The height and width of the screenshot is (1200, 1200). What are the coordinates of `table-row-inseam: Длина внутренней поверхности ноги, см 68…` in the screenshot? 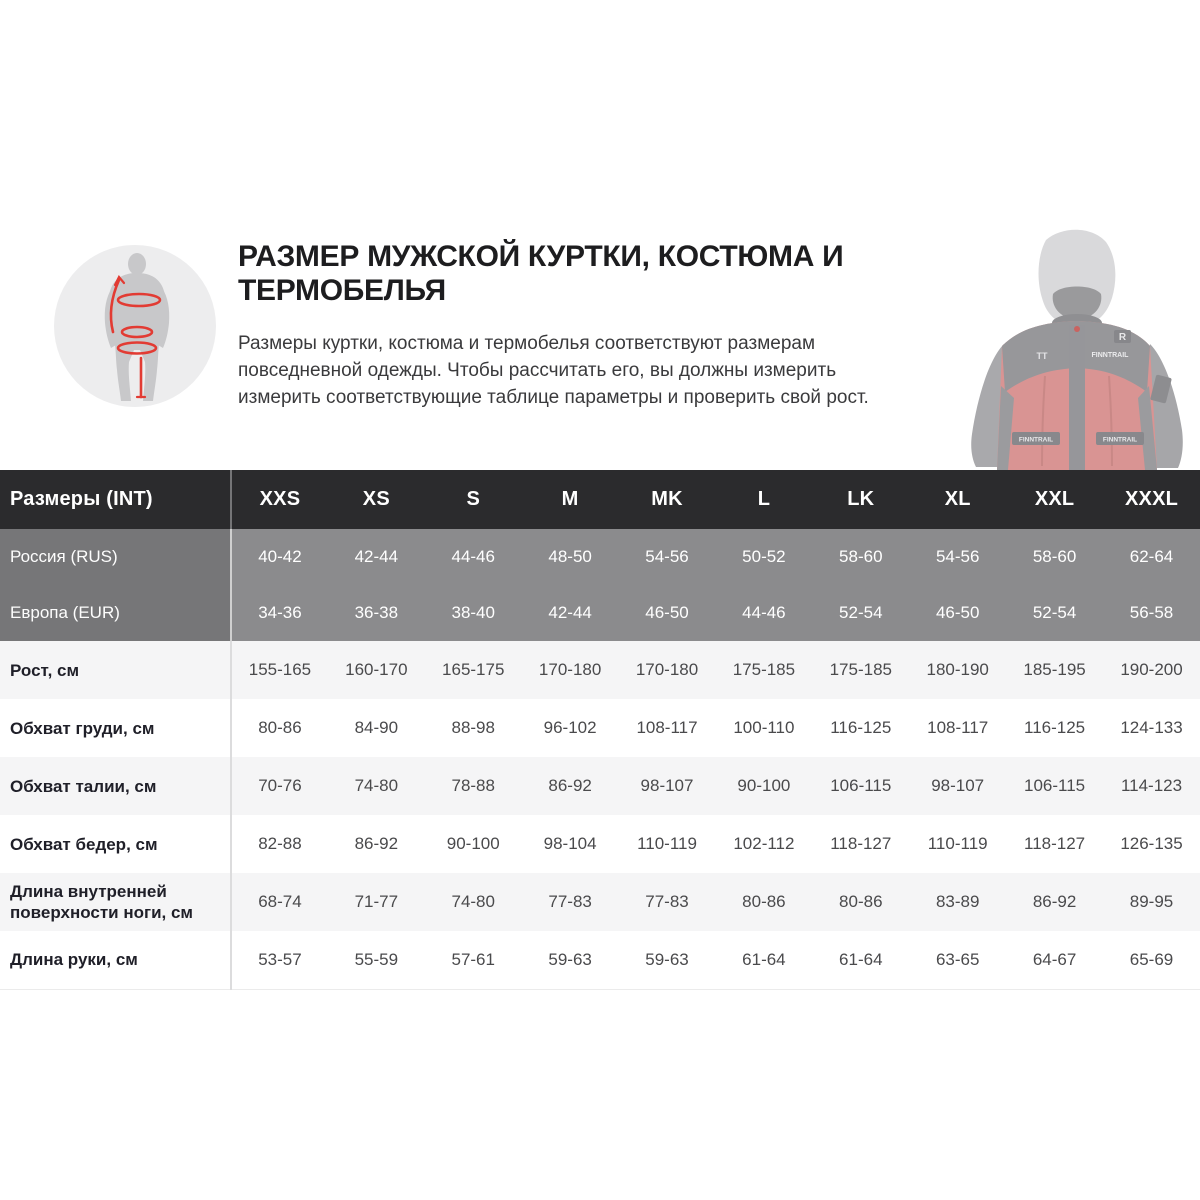 It's located at (600, 902).